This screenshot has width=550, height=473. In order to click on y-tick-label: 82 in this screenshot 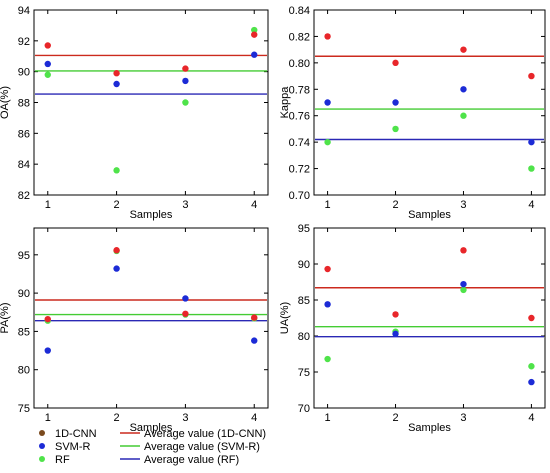, I will do `click(24, 196)`.